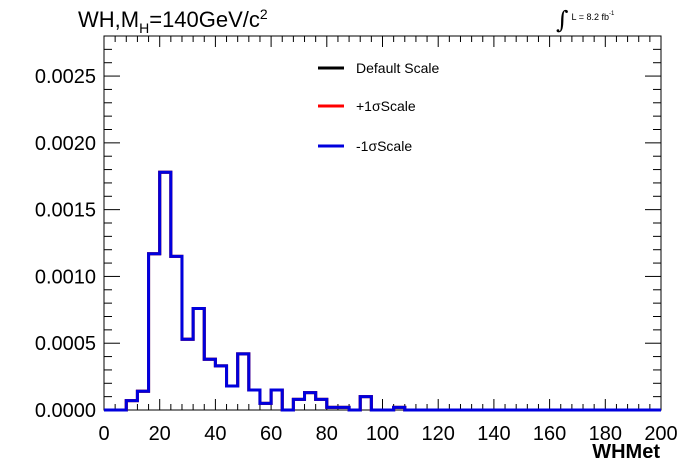  What do you see at coordinates (611, 14) in the screenshot?
I see `luminosity-superscript: -1` at bounding box center [611, 14].